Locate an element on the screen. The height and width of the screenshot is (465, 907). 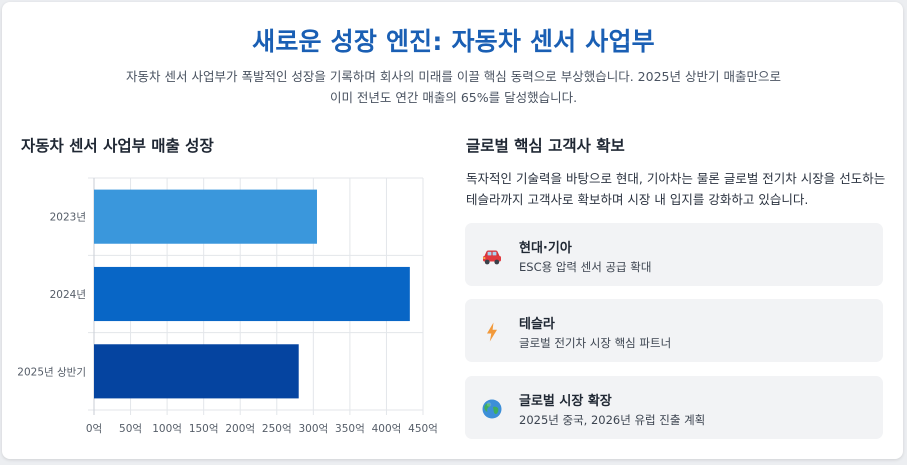
lightning-icon is located at coordinates (492, 332).